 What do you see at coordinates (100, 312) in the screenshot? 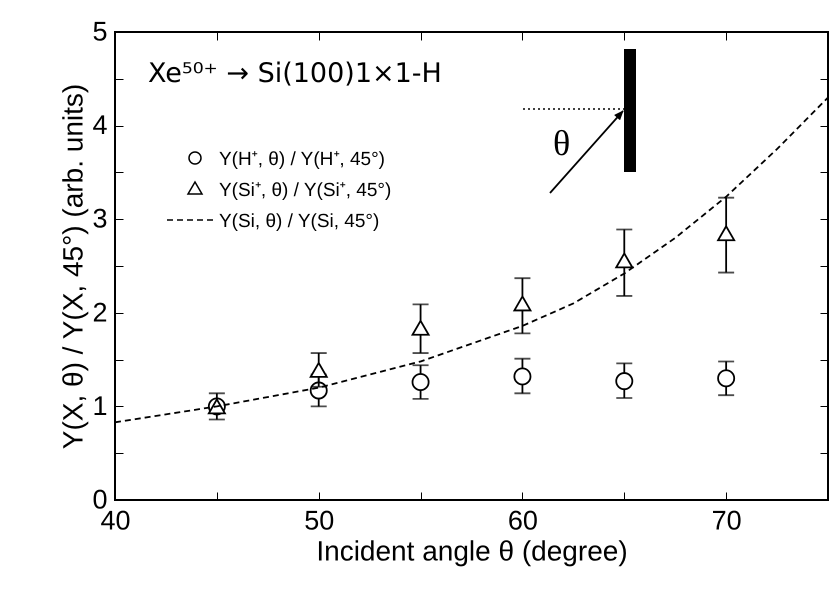
I see `y-tick-label: 2` at bounding box center [100, 312].